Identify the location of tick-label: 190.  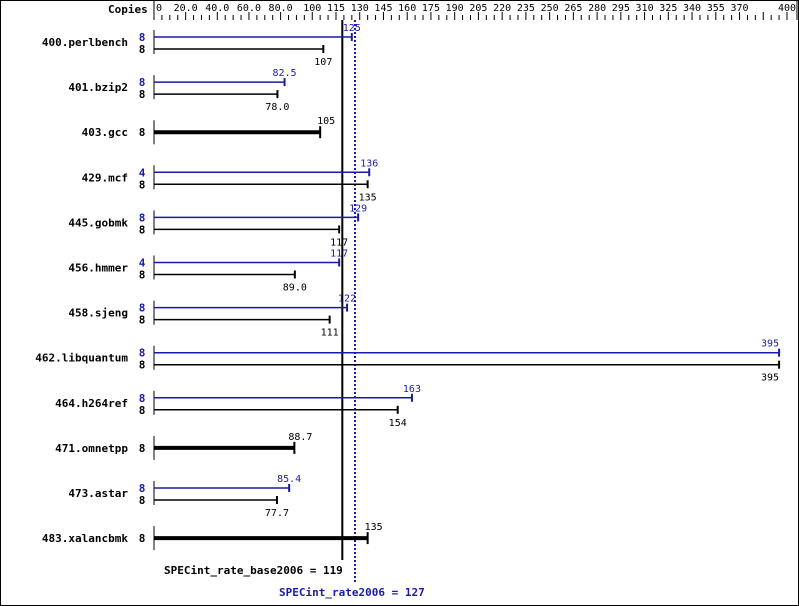
(455, 8).